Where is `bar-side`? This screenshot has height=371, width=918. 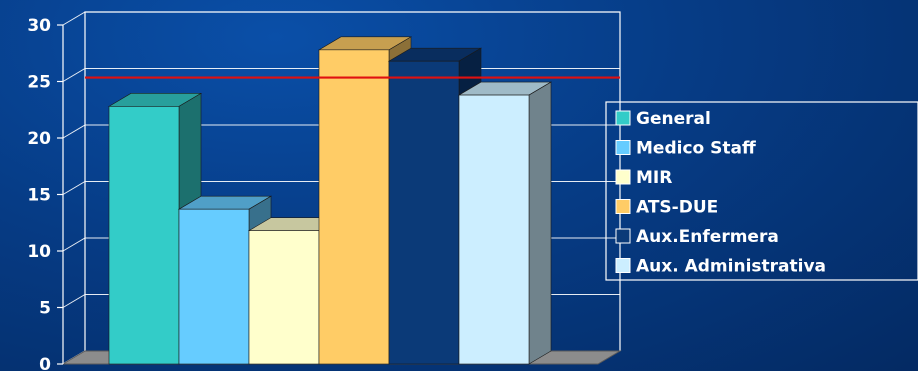 bar-side is located at coordinates (540, 223).